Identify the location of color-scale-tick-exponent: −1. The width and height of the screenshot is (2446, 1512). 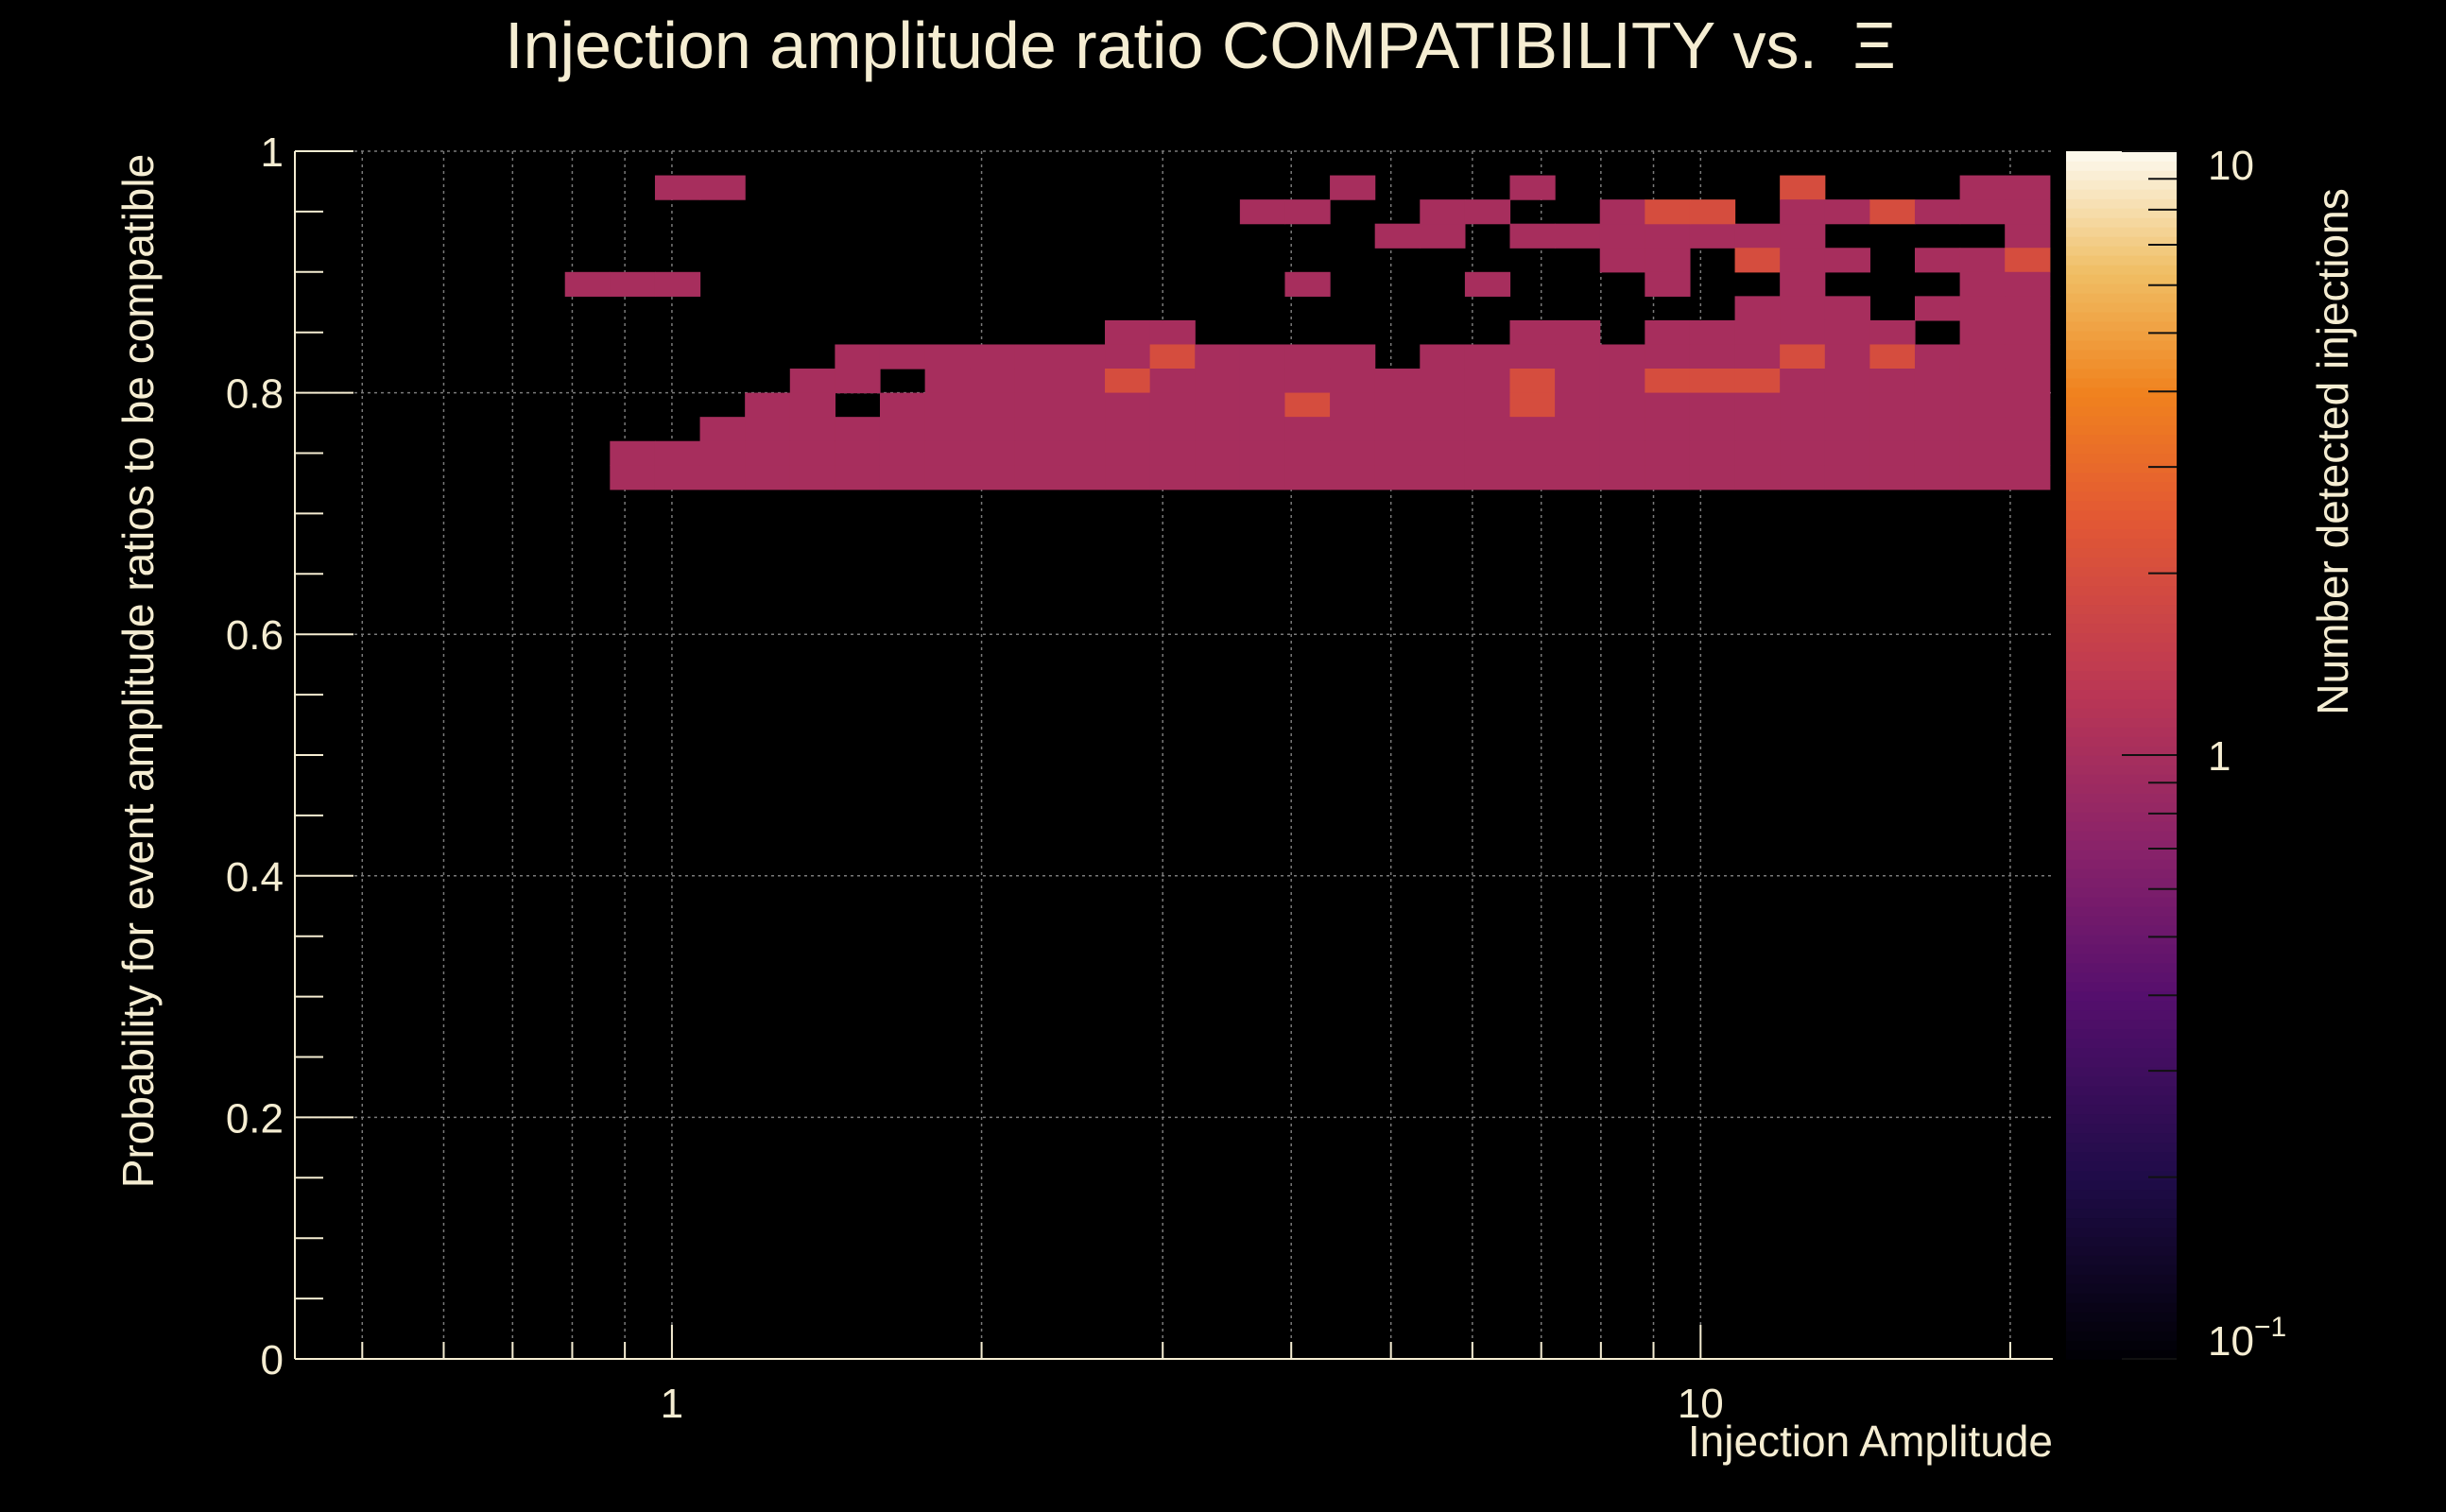
(2270, 1327).